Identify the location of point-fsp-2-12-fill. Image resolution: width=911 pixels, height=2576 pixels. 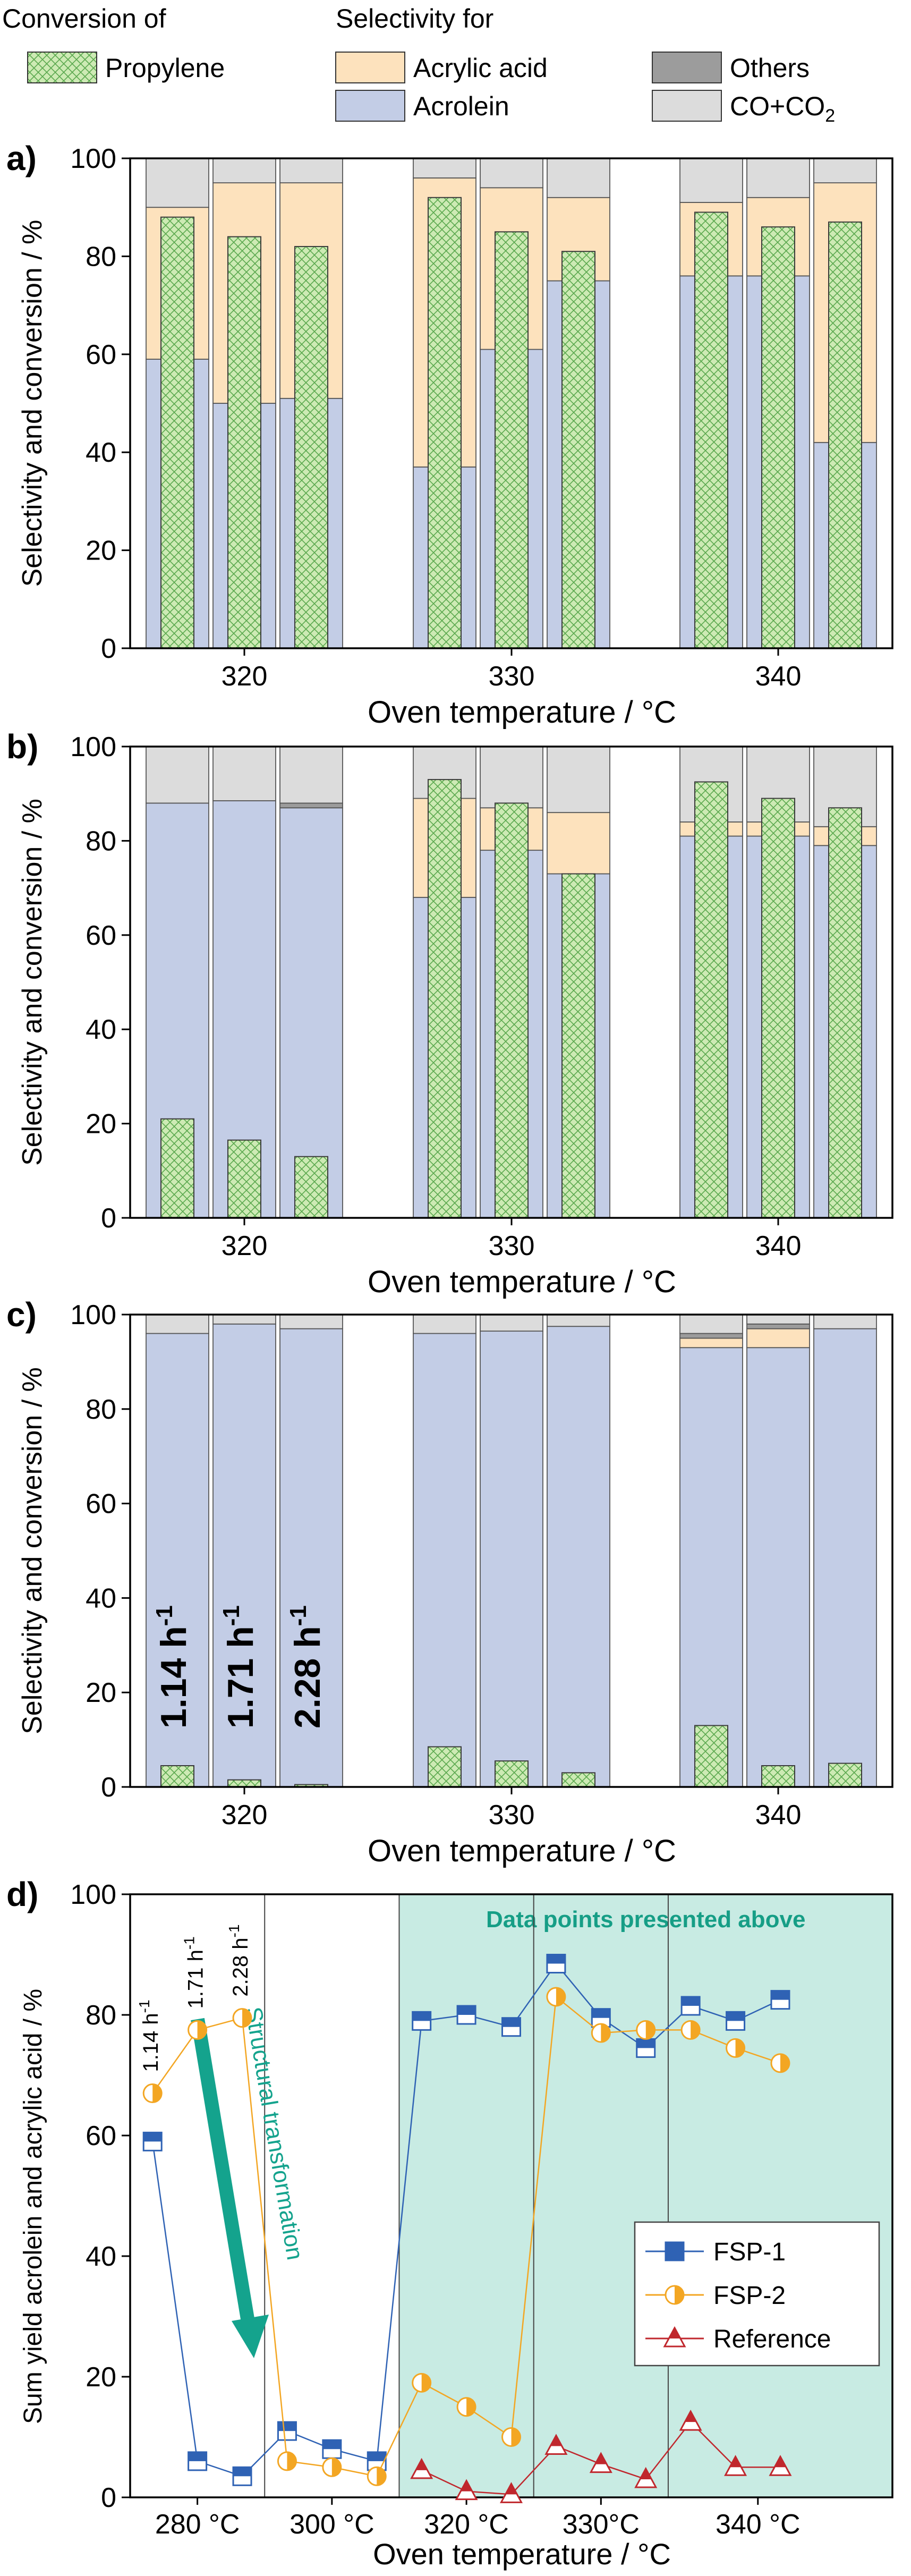
(650, 2030).